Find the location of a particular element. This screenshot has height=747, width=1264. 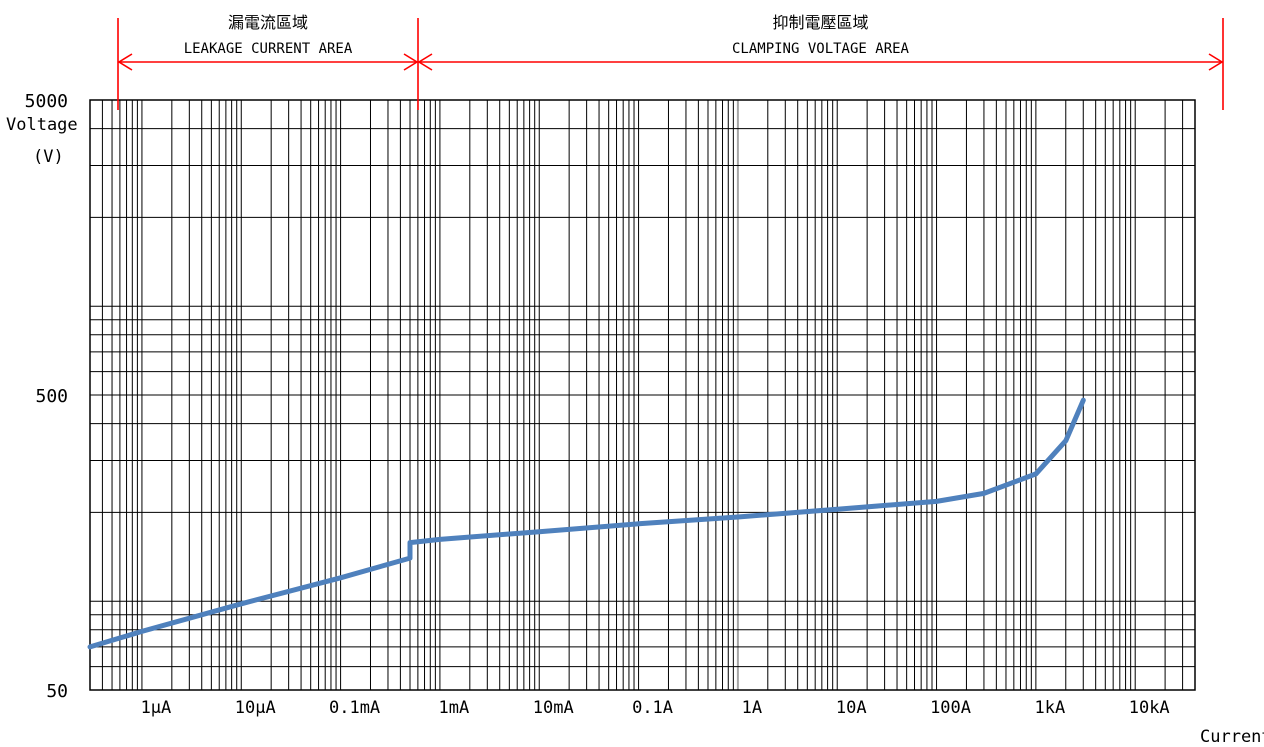

x-tick-label: 1kA is located at coordinates (1050, 708).